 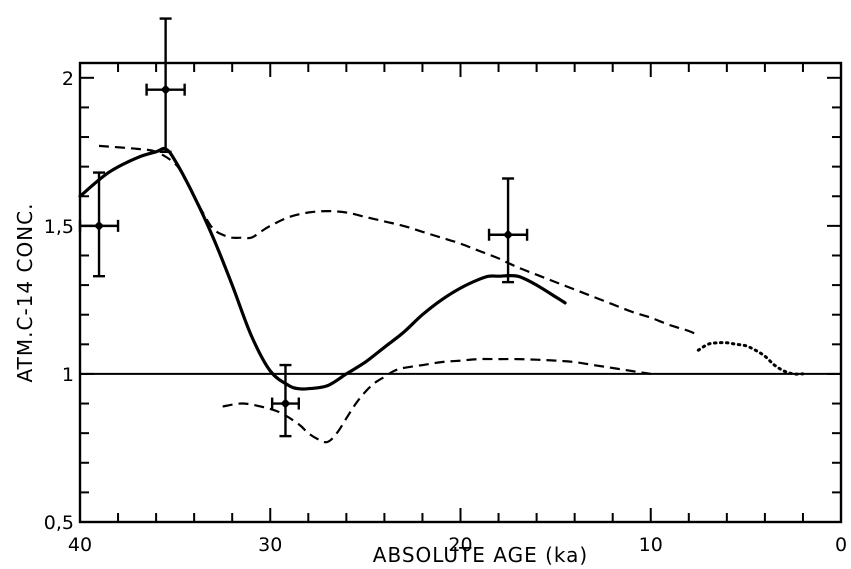 What do you see at coordinates (68, 375) in the screenshot?
I see `y-tick-label: 1` at bounding box center [68, 375].